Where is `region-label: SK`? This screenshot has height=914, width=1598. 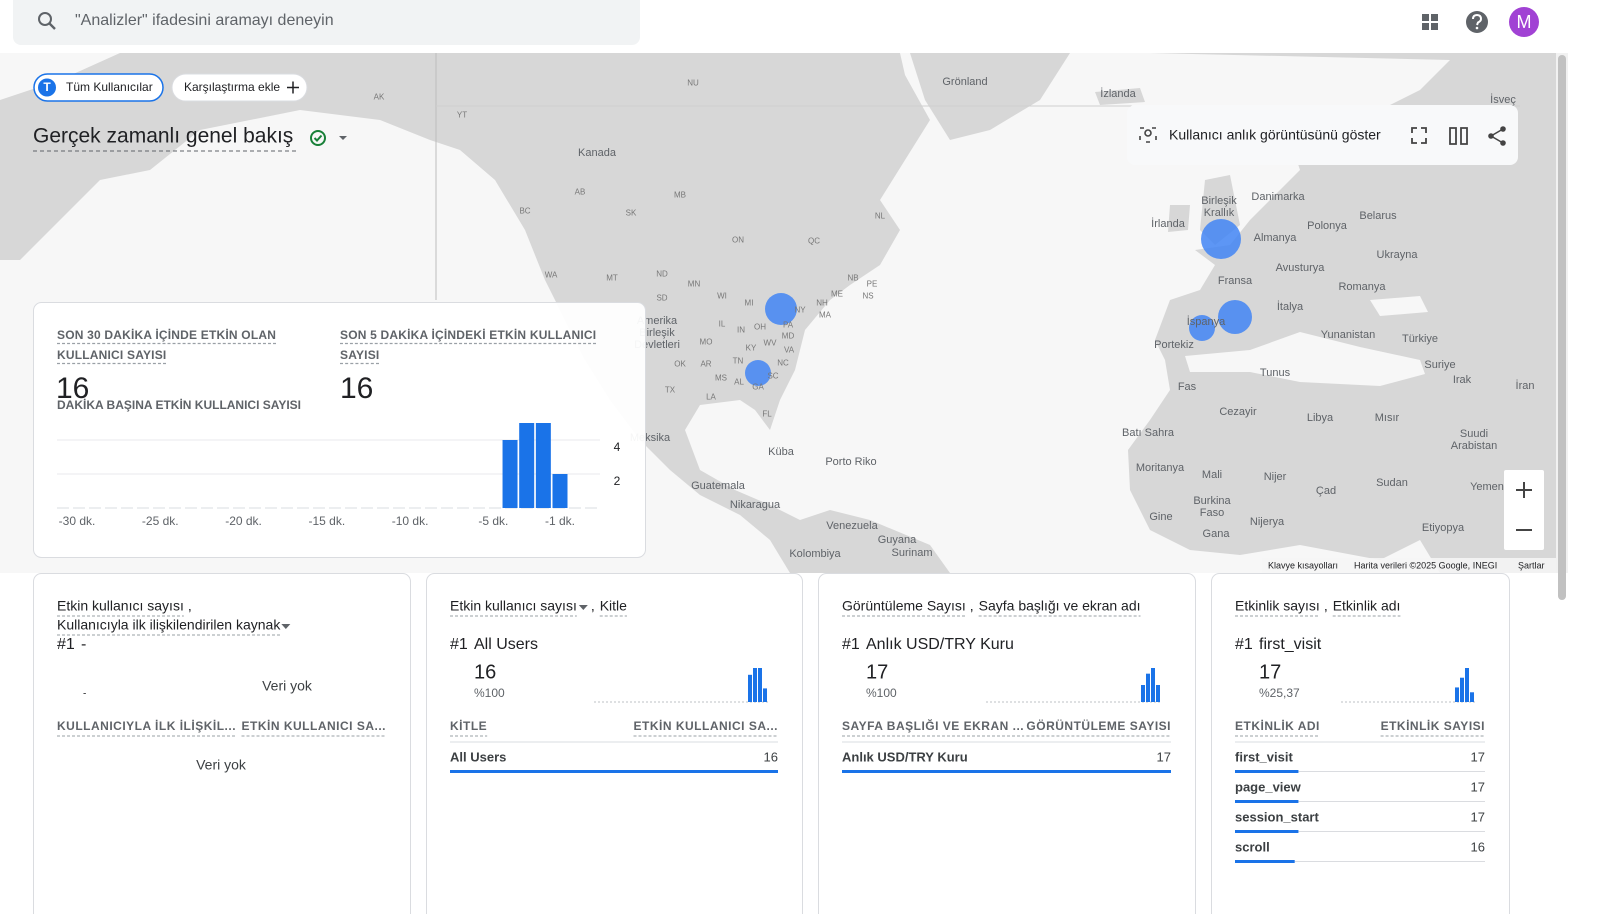 region-label: SK is located at coordinates (631, 213).